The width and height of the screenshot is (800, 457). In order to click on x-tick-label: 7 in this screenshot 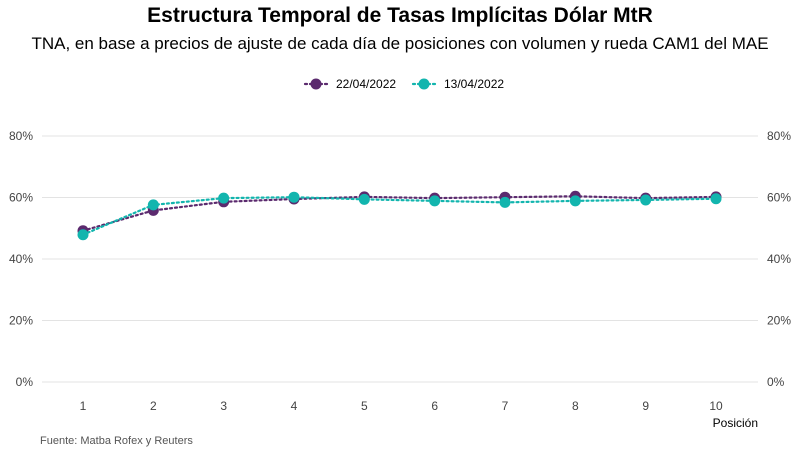, I will do `click(505, 406)`.